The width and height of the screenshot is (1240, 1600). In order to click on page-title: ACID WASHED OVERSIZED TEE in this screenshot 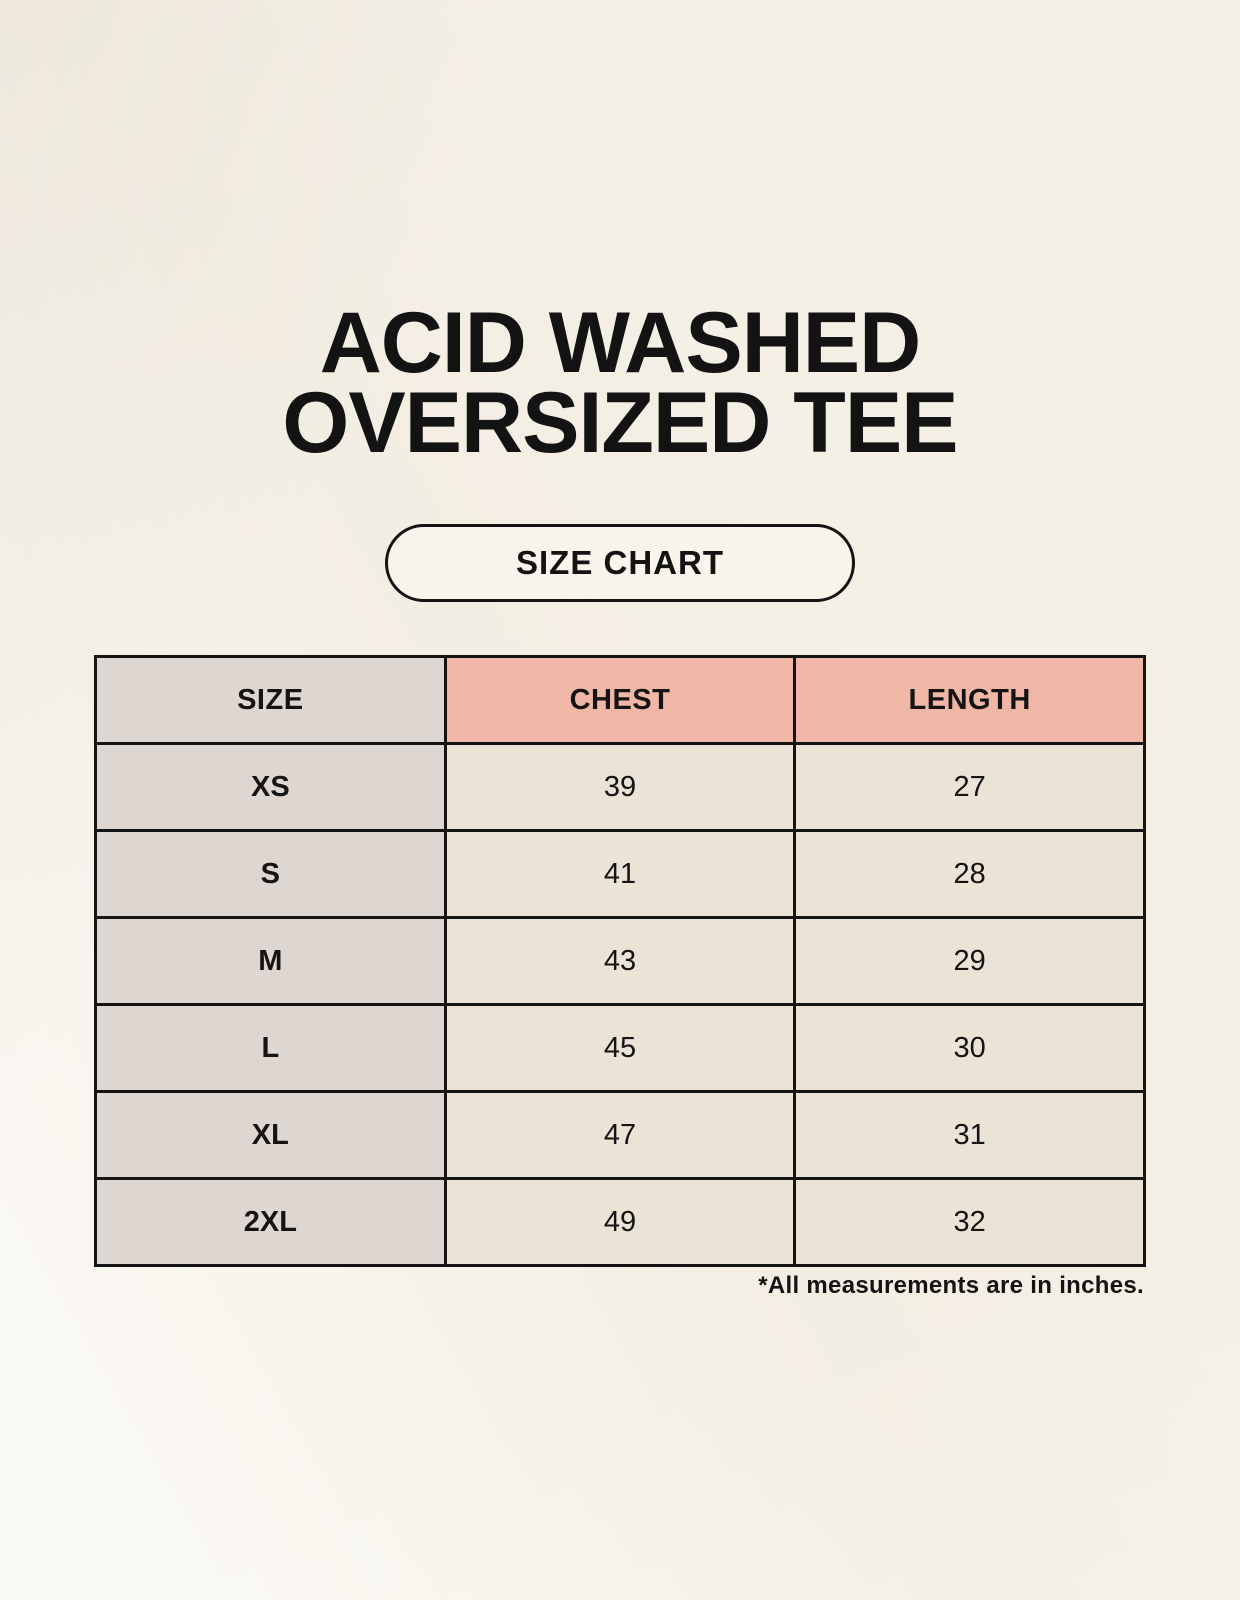, I will do `click(620, 383)`.